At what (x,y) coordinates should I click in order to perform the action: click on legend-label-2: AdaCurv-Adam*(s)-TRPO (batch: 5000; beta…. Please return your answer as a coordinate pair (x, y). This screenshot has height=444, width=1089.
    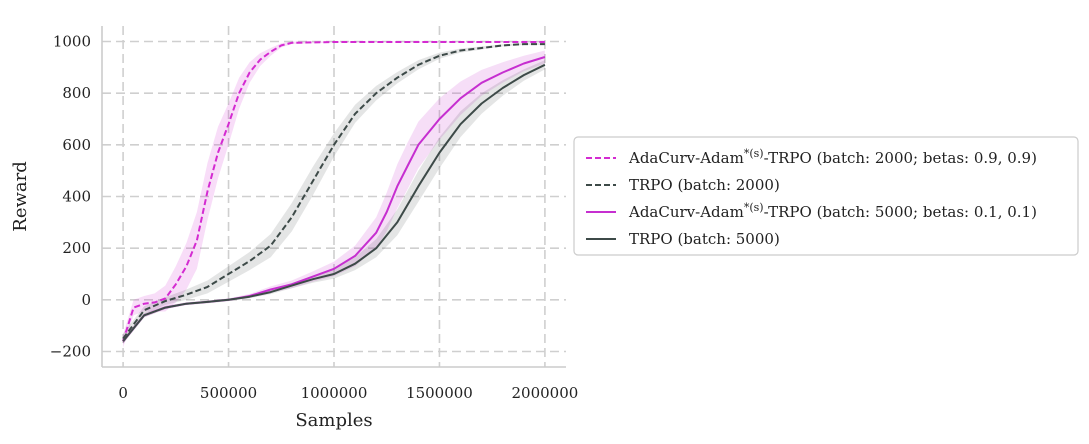
    Looking at the image, I should click on (832, 211).